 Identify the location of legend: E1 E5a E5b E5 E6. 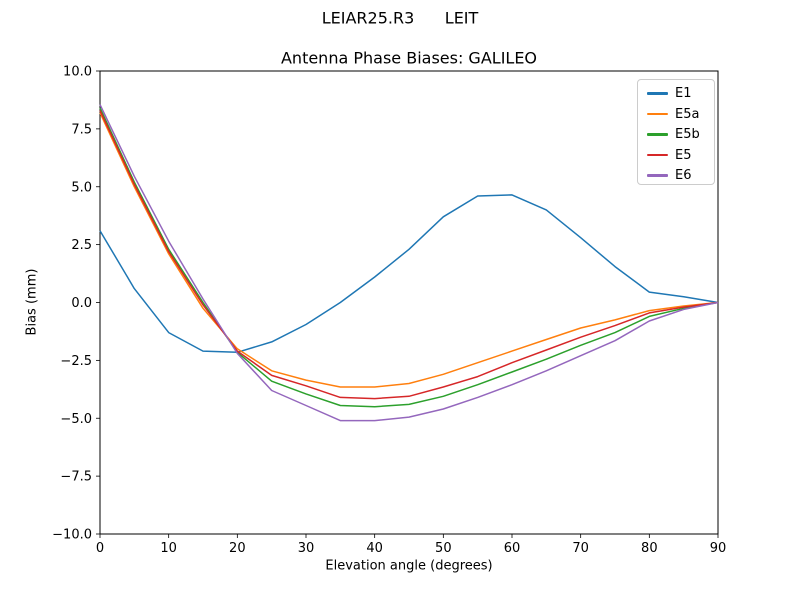
(676, 132).